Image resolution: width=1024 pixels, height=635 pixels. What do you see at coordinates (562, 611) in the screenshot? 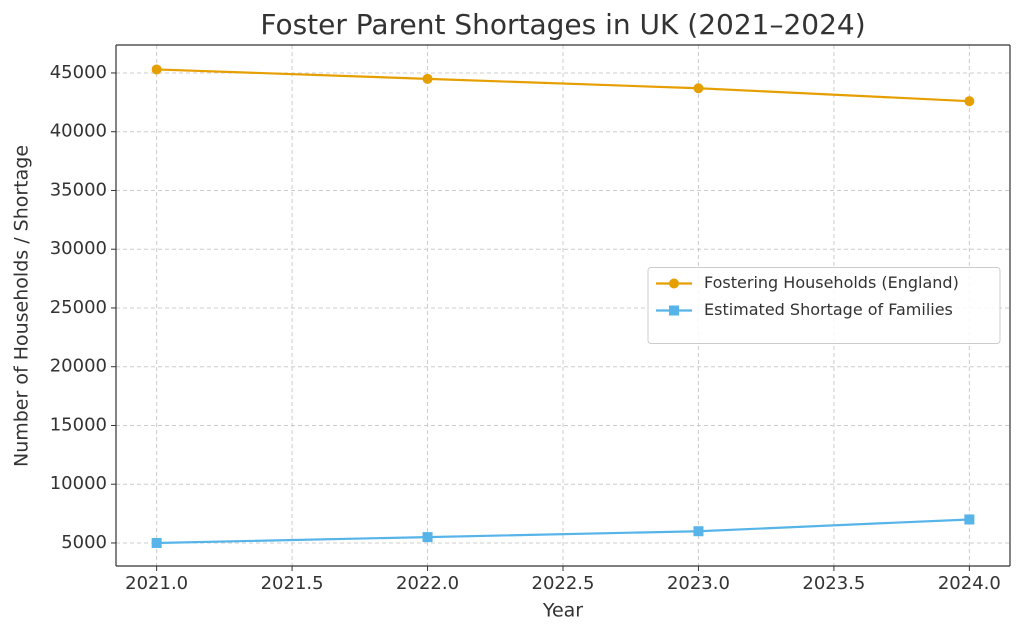
I see `x-axis-label: Year` at bounding box center [562, 611].